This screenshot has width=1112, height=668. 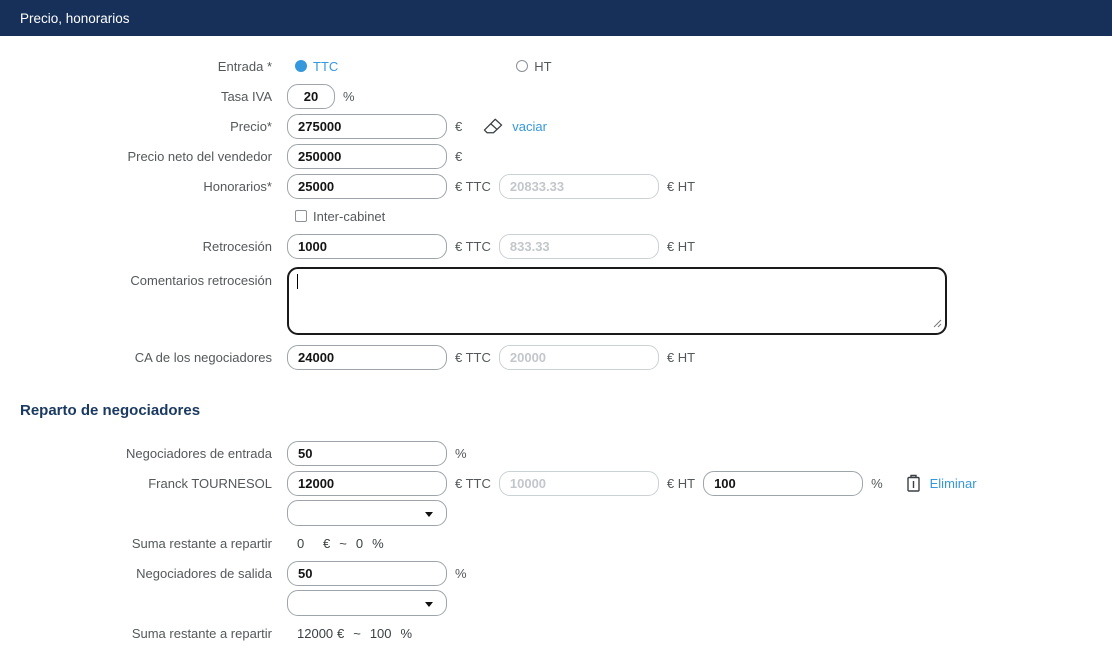 I want to click on suma-entrada-amount: 0, so click(x=301, y=543).